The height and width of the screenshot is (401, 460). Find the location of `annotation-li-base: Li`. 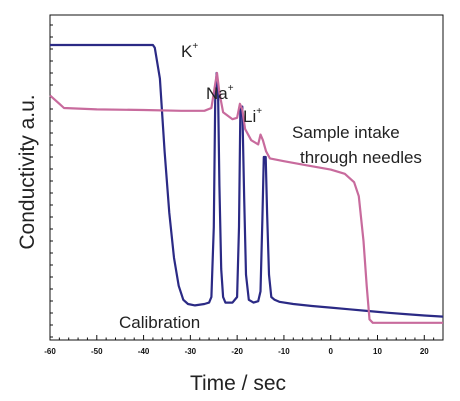

annotation-li-base: Li is located at coordinates (249, 116).